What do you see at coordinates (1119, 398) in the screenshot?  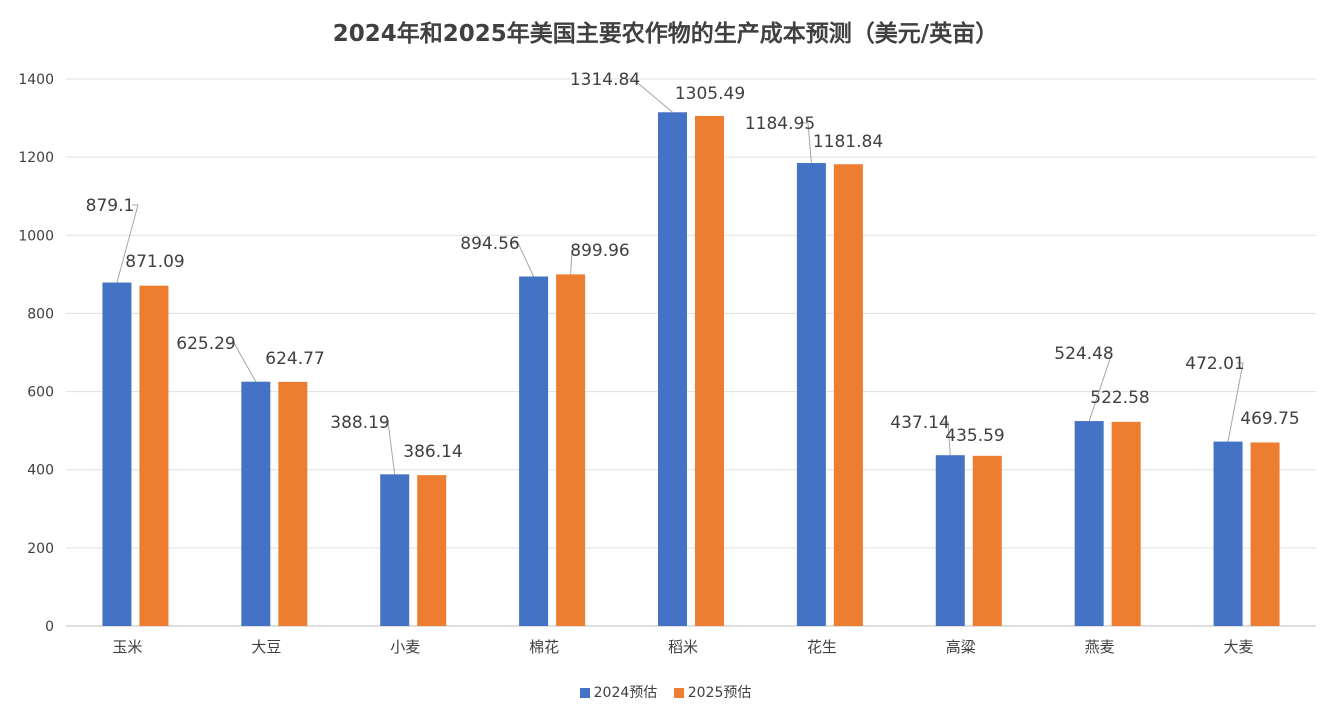 I see `data-label: 522.58` at bounding box center [1119, 398].